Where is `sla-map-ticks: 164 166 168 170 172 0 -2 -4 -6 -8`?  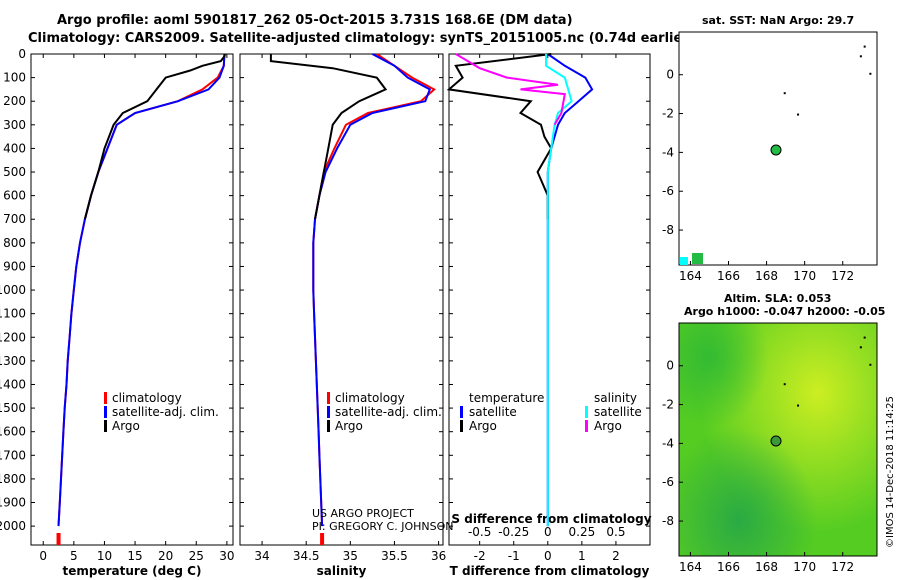 sla-map-ticks: 164 166 168 170 172 0 -2 -4 -6 -8 is located at coordinates (767, 455).